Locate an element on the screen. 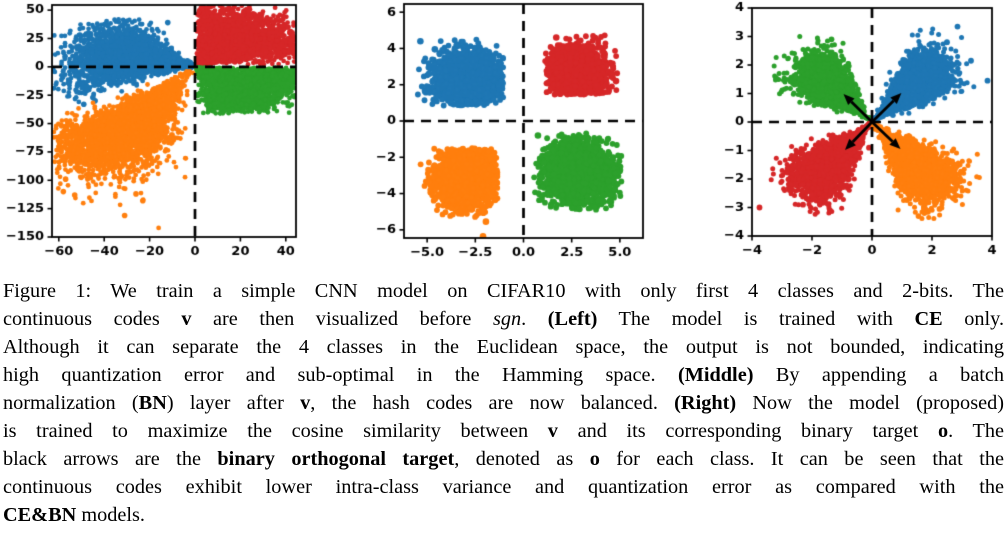 This screenshot has height=533, width=1008. caption-segment: By appending a batch is located at coordinates (878, 375).